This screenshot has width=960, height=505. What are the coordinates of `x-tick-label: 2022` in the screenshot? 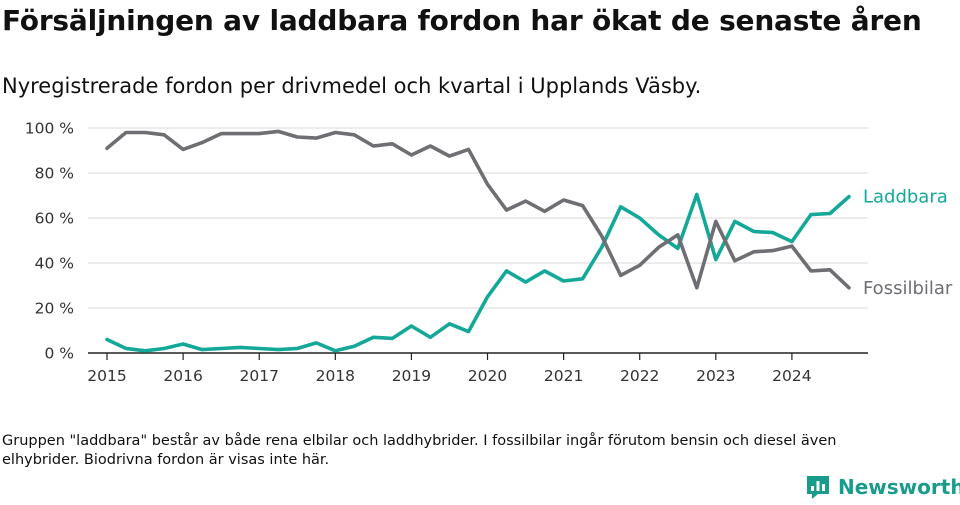 It's located at (639, 376).